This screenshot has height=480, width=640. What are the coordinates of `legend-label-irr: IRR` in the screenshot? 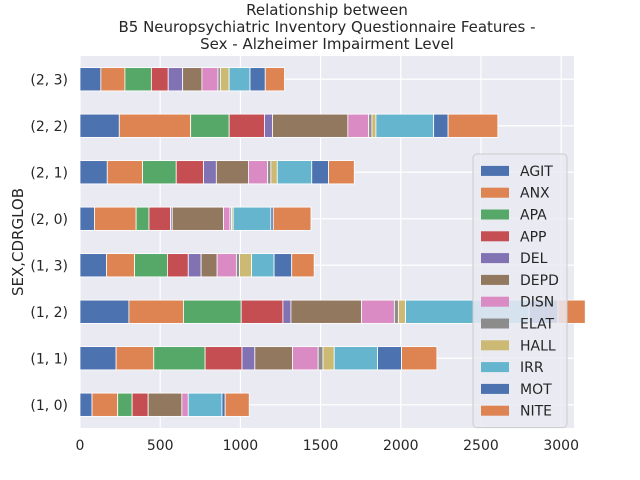 It's located at (532, 368).